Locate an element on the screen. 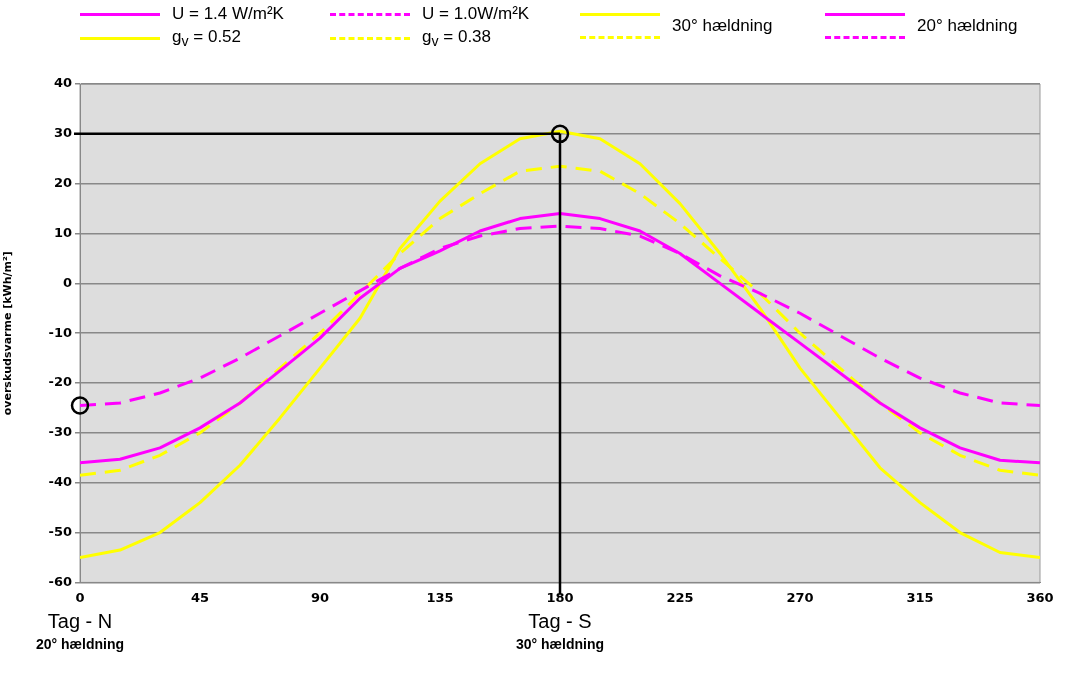  x-tick-label: 0 is located at coordinates (80, 597).